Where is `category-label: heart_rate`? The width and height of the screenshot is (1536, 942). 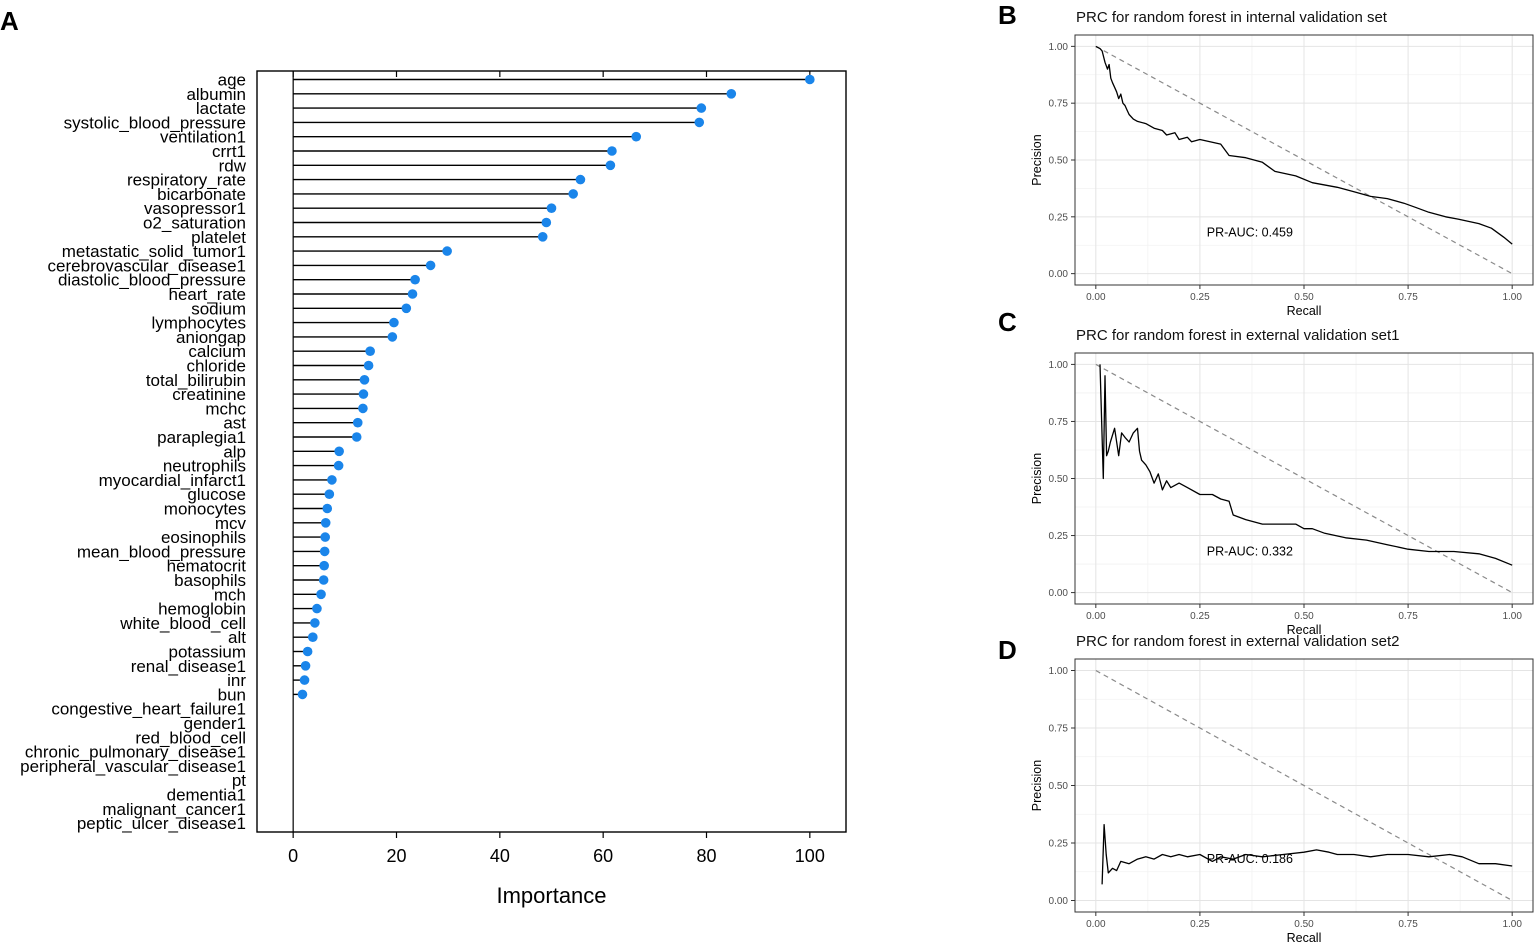 category-label: heart_rate is located at coordinates (208, 294).